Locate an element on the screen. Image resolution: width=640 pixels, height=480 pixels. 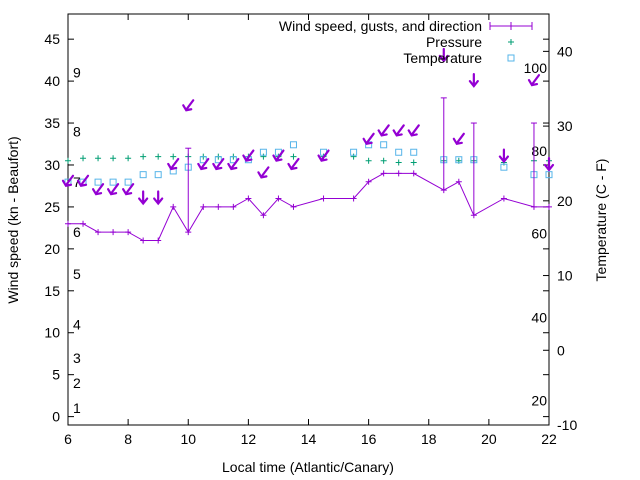
wind-line is located at coordinates (308, 206).